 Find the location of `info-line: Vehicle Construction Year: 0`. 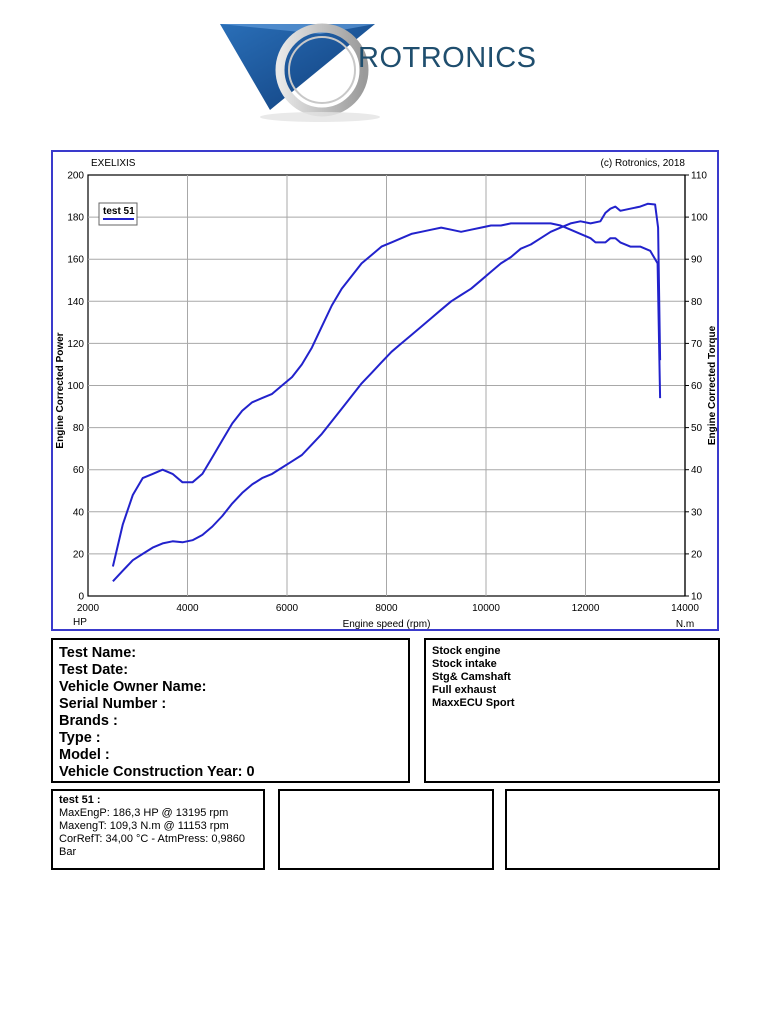

info-line: Vehicle Construction Year: 0 is located at coordinates (157, 772).